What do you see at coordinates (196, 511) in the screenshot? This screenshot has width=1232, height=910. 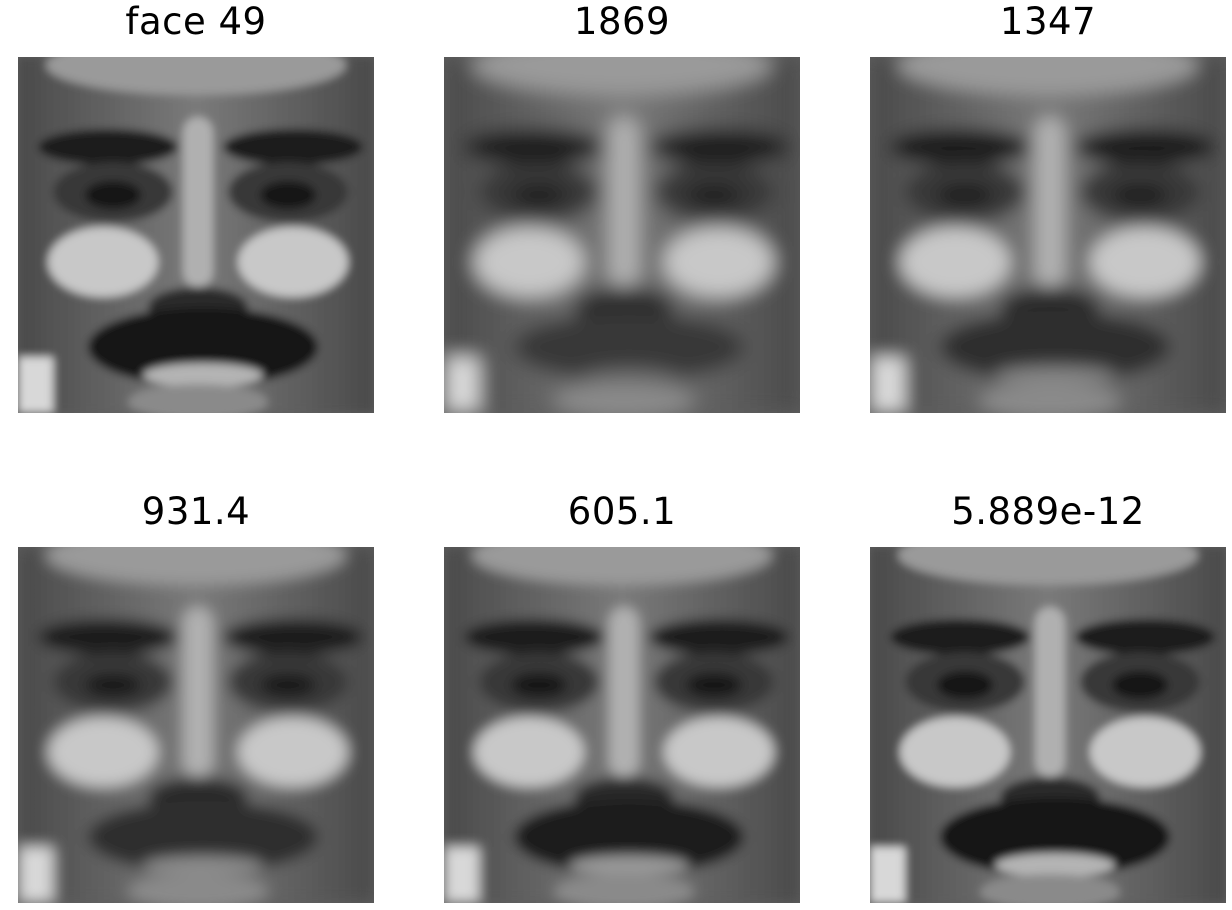 I see `panel-title: 931.4` at bounding box center [196, 511].